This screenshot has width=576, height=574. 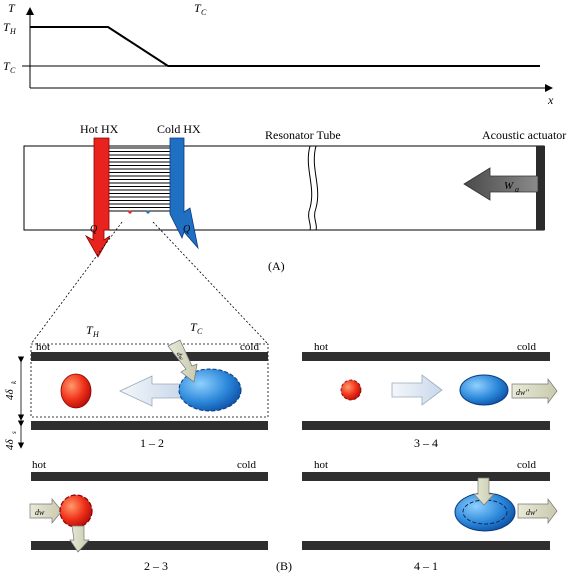 I want to click on y-axis-label: T, so click(x=12, y=8).